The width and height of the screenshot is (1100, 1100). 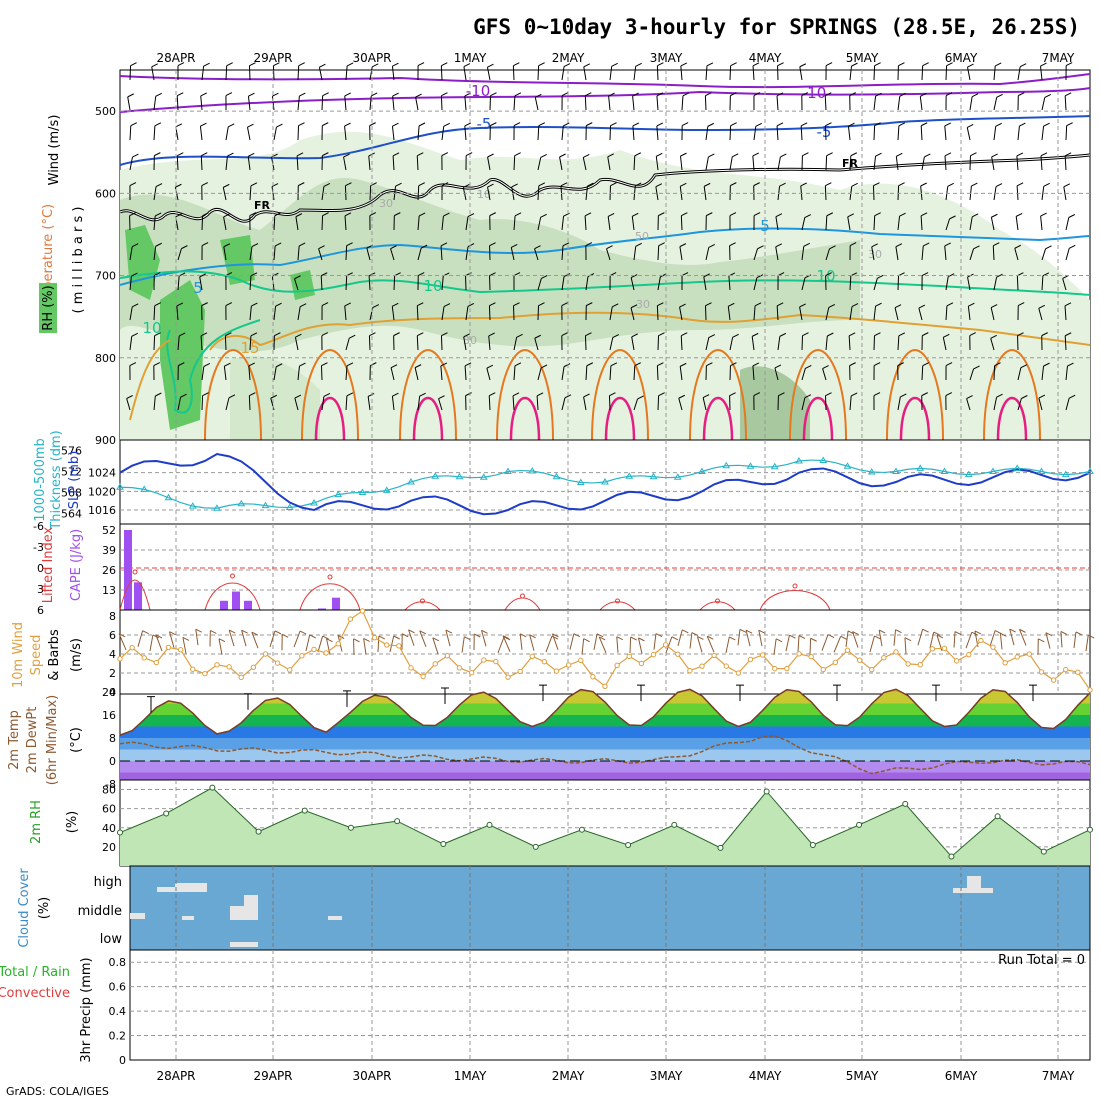 What do you see at coordinates (112, 738) in the screenshot?
I see `temp-tick-label: 8` at bounding box center [112, 738].